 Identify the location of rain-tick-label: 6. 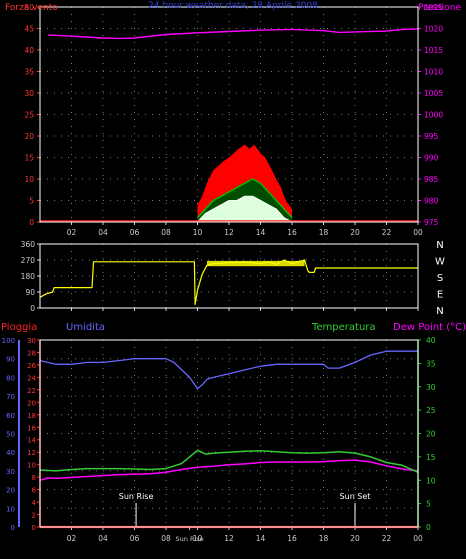
(34, 491).